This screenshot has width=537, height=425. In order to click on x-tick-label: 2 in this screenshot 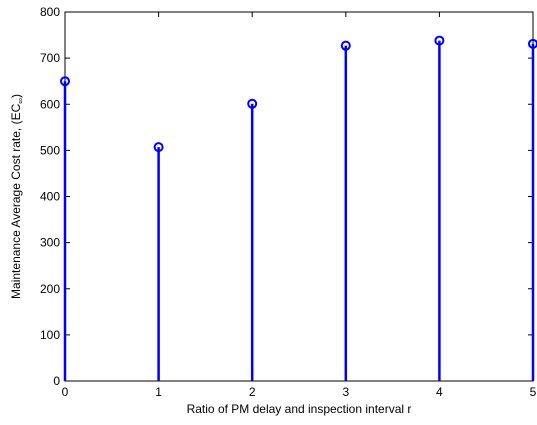, I will do `click(252, 392)`.